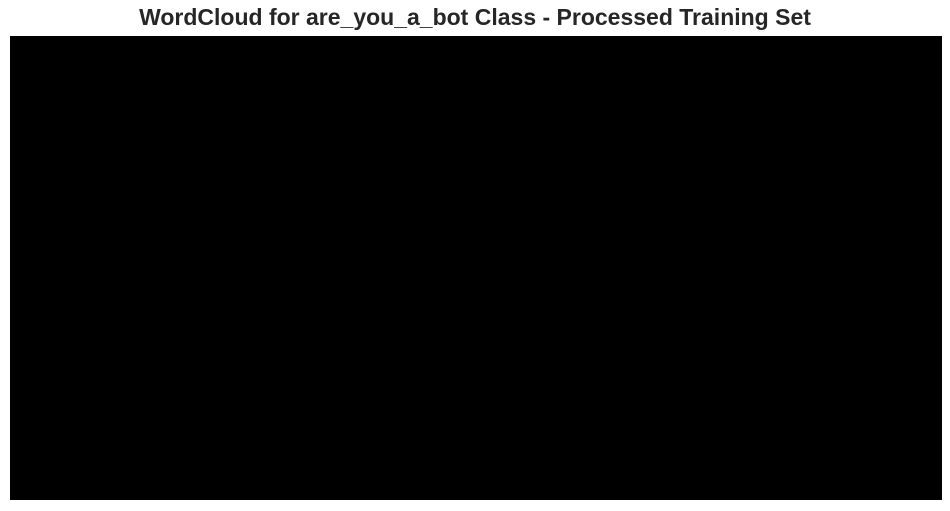  Describe the element at coordinates (746, 153) in the screenshot. I see `word-let: let` at that location.